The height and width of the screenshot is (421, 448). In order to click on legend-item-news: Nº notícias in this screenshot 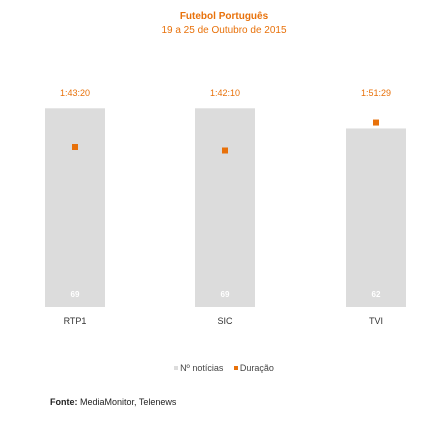, I will do `click(198, 368)`.